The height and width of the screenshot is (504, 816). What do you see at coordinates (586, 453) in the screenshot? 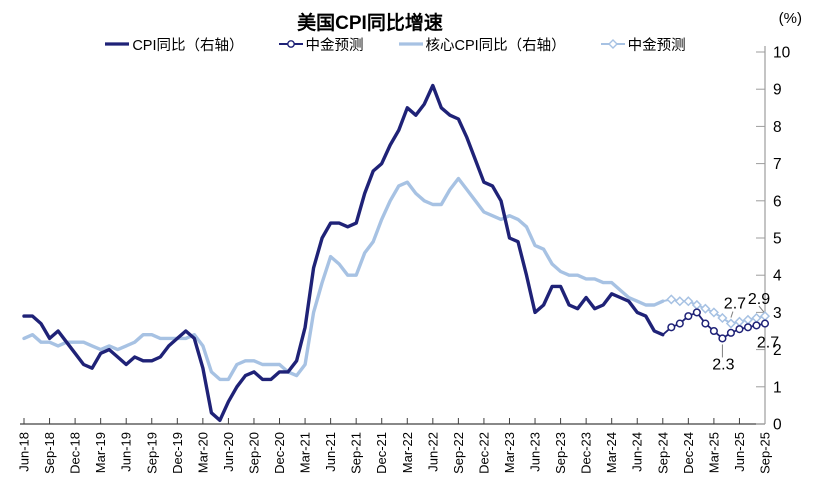
I see `x-tick-label: Dec-23` at bounding box center [586, 453].